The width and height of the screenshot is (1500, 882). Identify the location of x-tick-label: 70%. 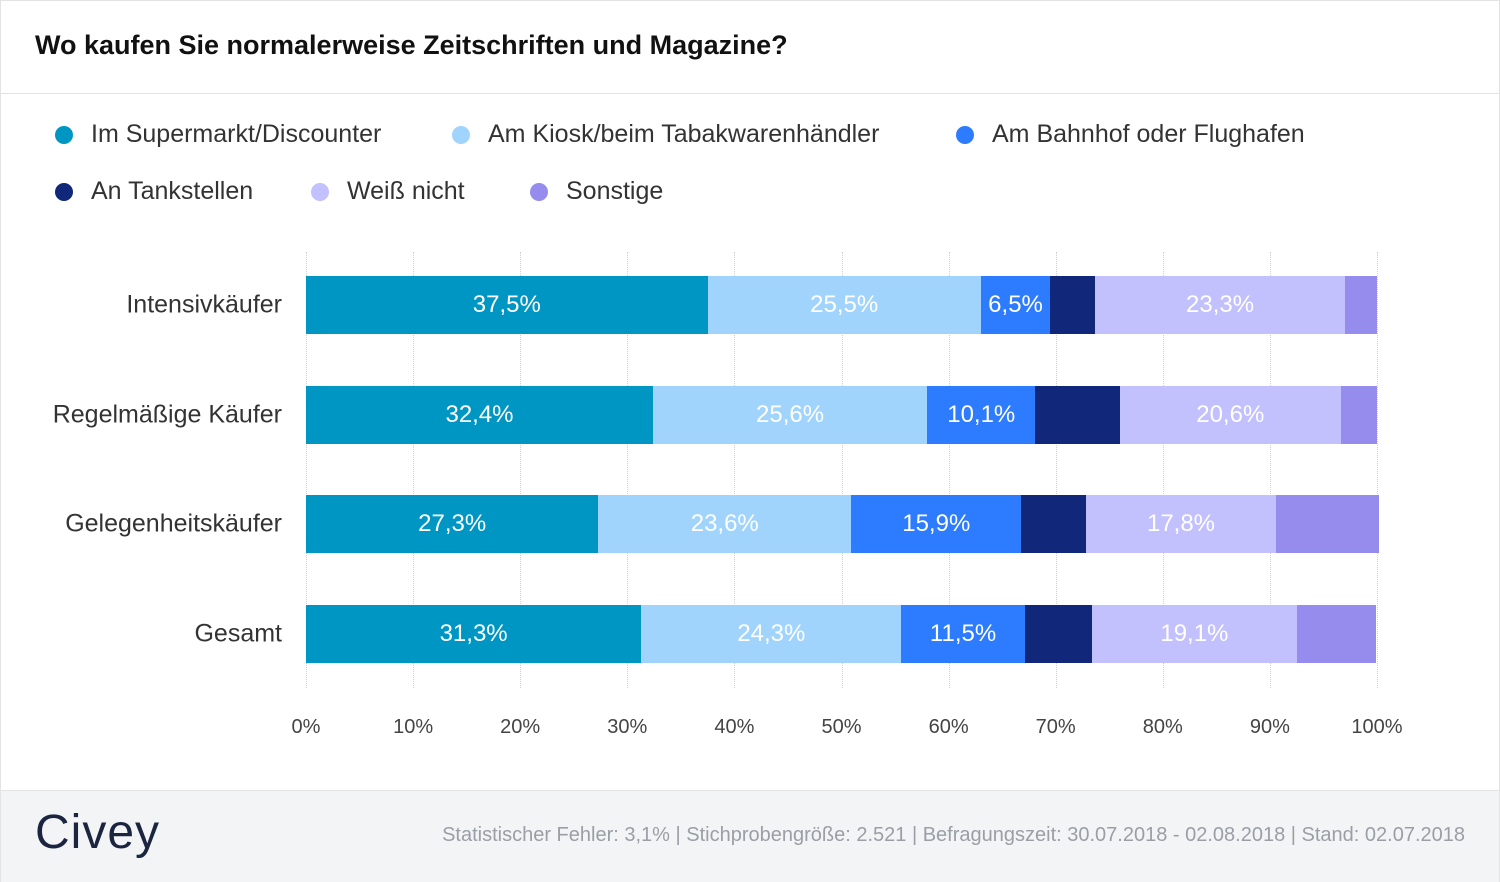
(1055, 727).